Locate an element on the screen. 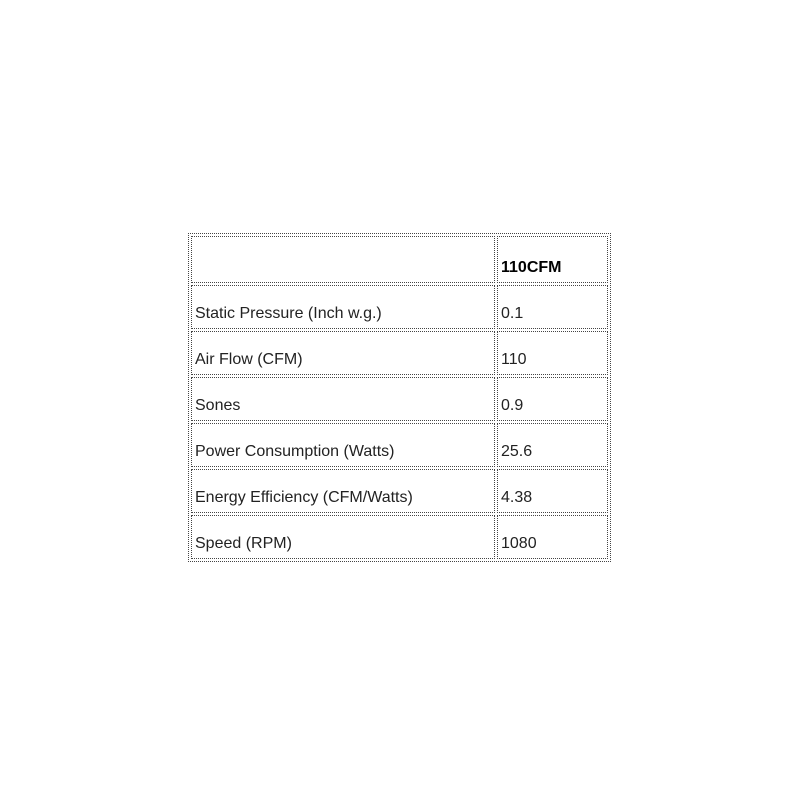 The width and height of the screenshot is (800, 800). row-value: 110 is located at coordinates (552, 353).